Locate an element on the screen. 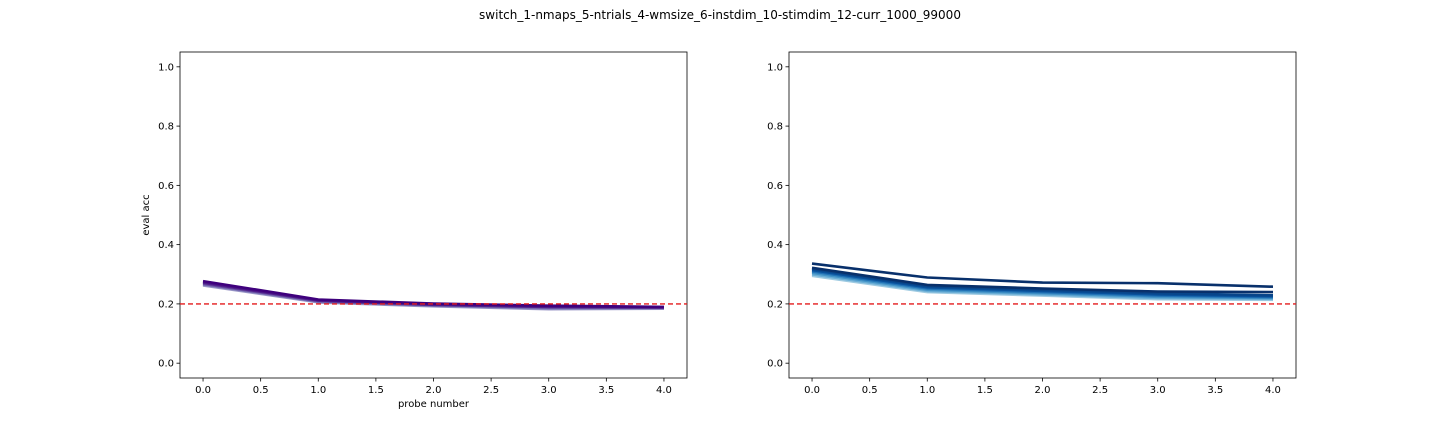 The image size is (1440, 432). y-axis-label: eval acc is located at coordinates (146, 214).